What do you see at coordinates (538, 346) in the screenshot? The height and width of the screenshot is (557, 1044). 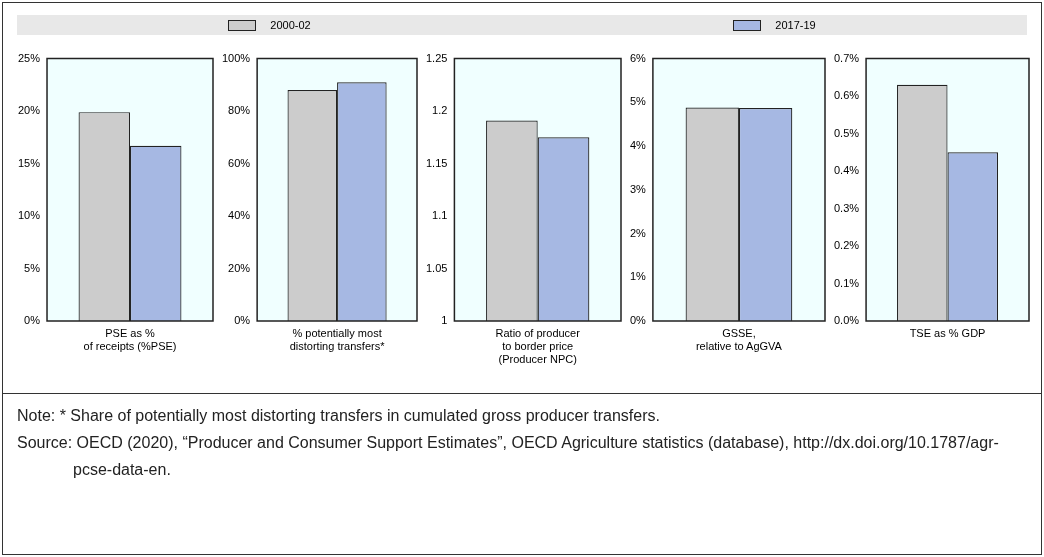 I see `x-tick-label: Ratio of producer to border price (Producer NPC)` at bounding box center [538, 346].